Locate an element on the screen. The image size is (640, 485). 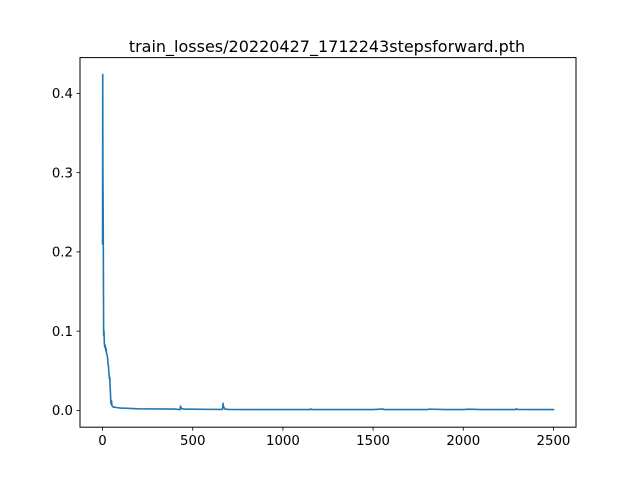
y-axis: 0.0 0.1 0.2 0.3 0.4 is located at coordinates (66, 253).